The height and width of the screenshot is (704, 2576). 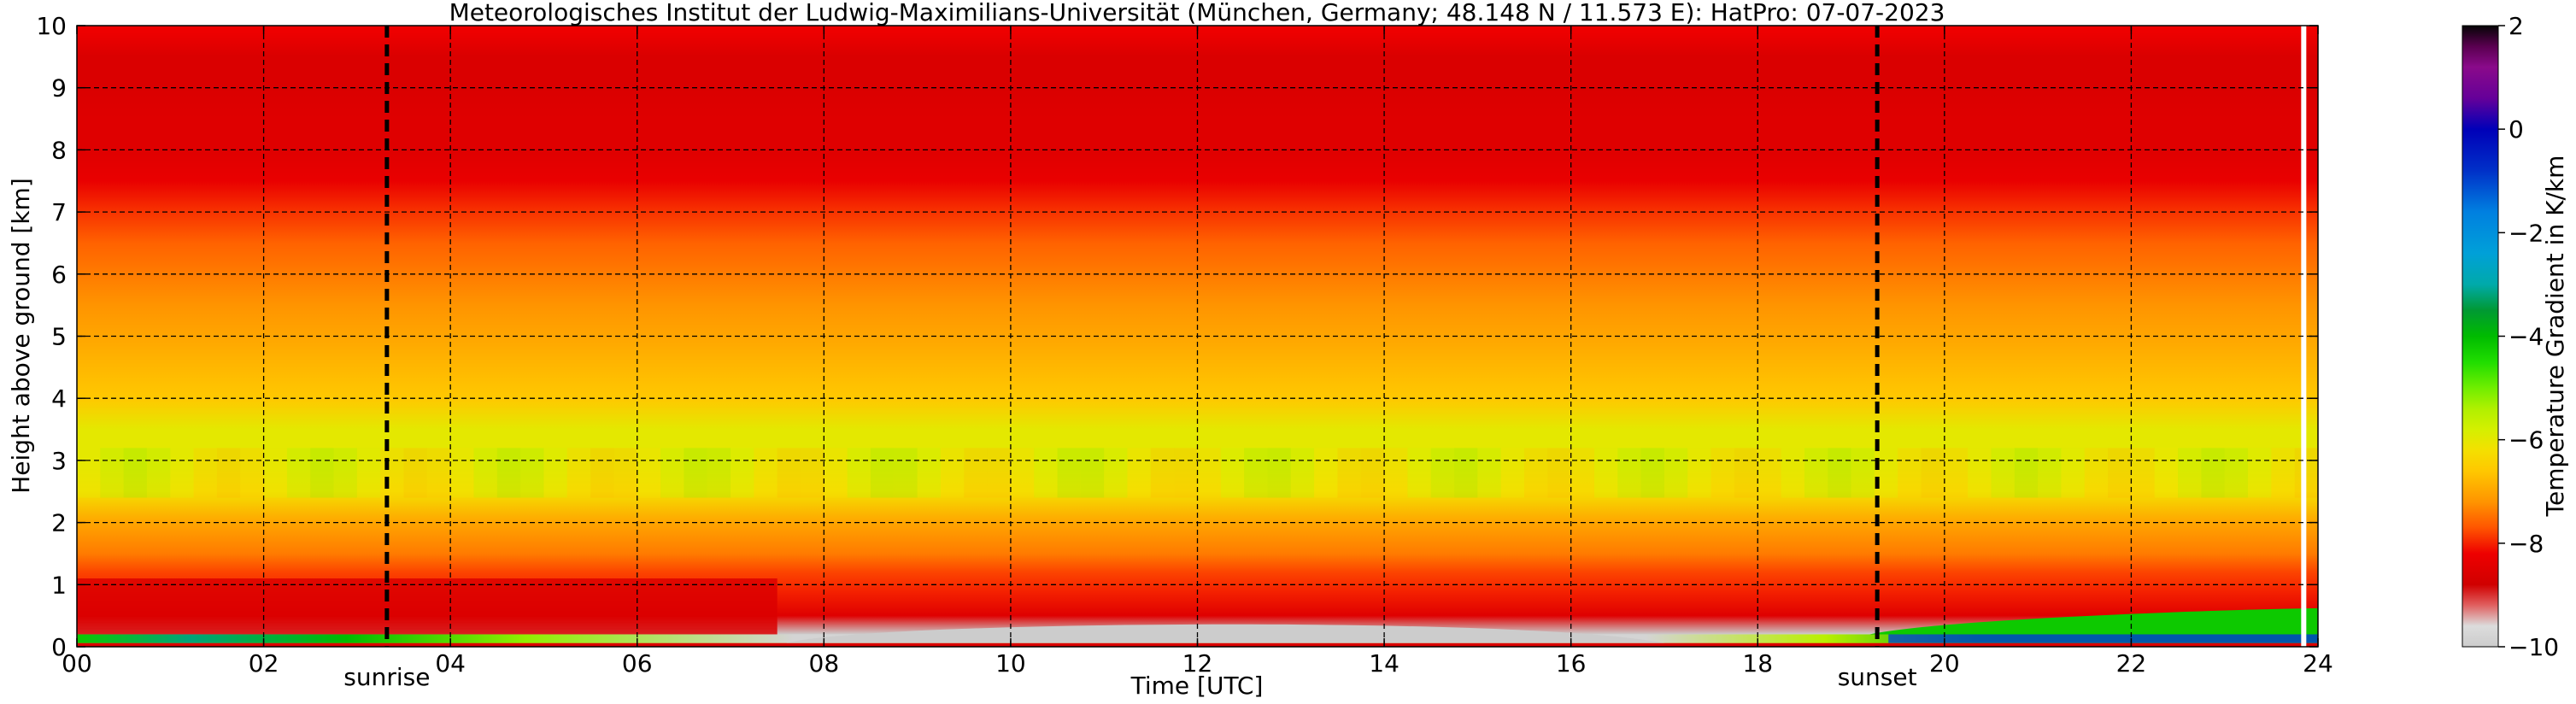 What do you see at coordinates (2480, 336) in the screenshot?
I see `colorbar-scale` at bounding box center [2480, 336].